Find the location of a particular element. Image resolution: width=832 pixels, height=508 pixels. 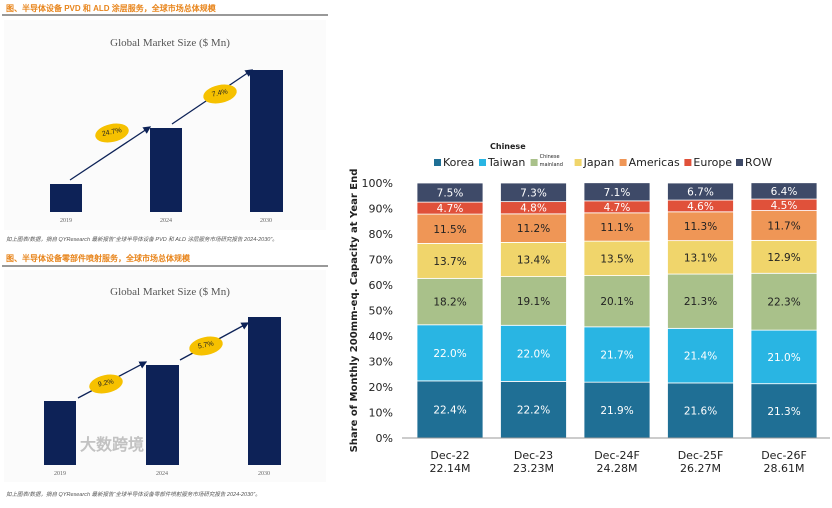

y-tick-label: 100% is located at coordinates (377, 183).